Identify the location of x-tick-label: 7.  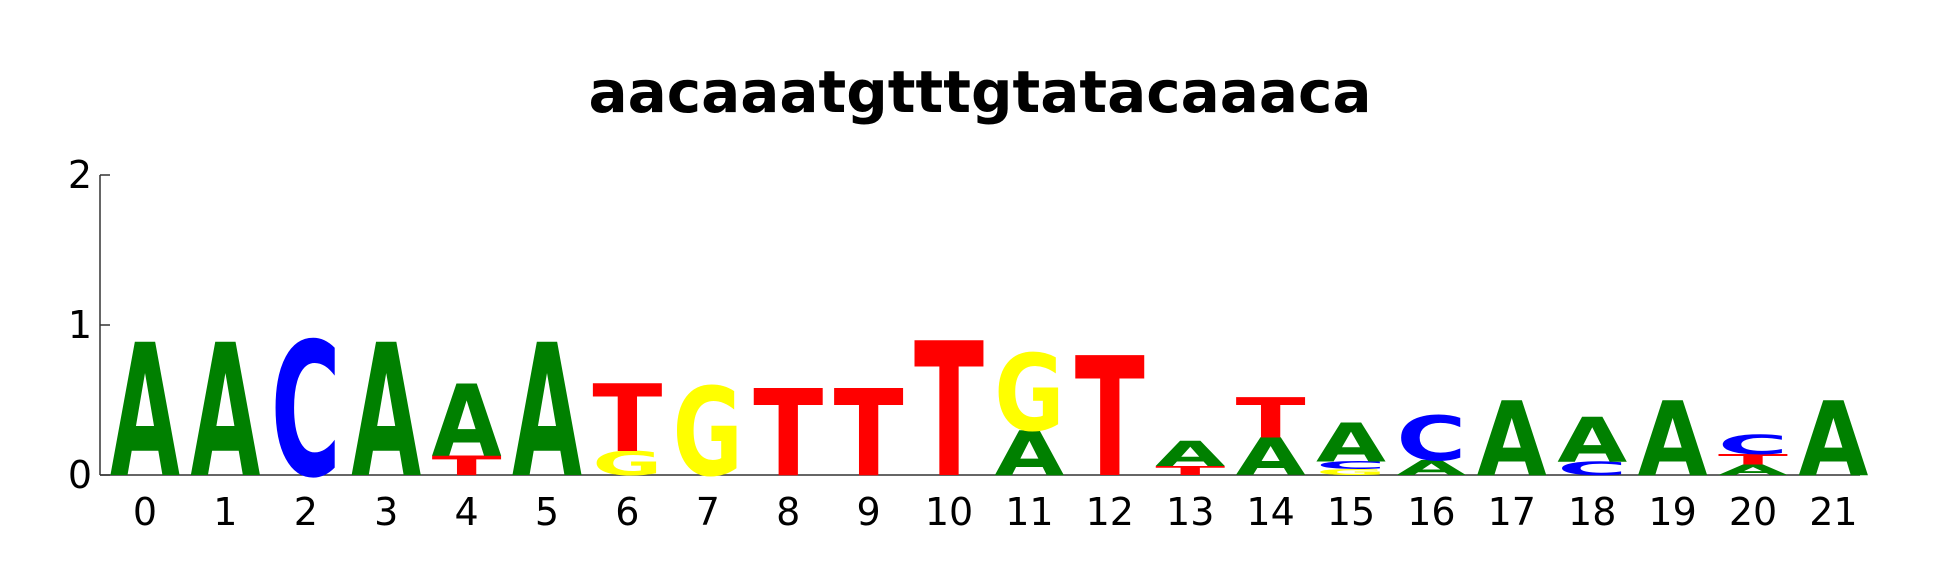
(708, 512).